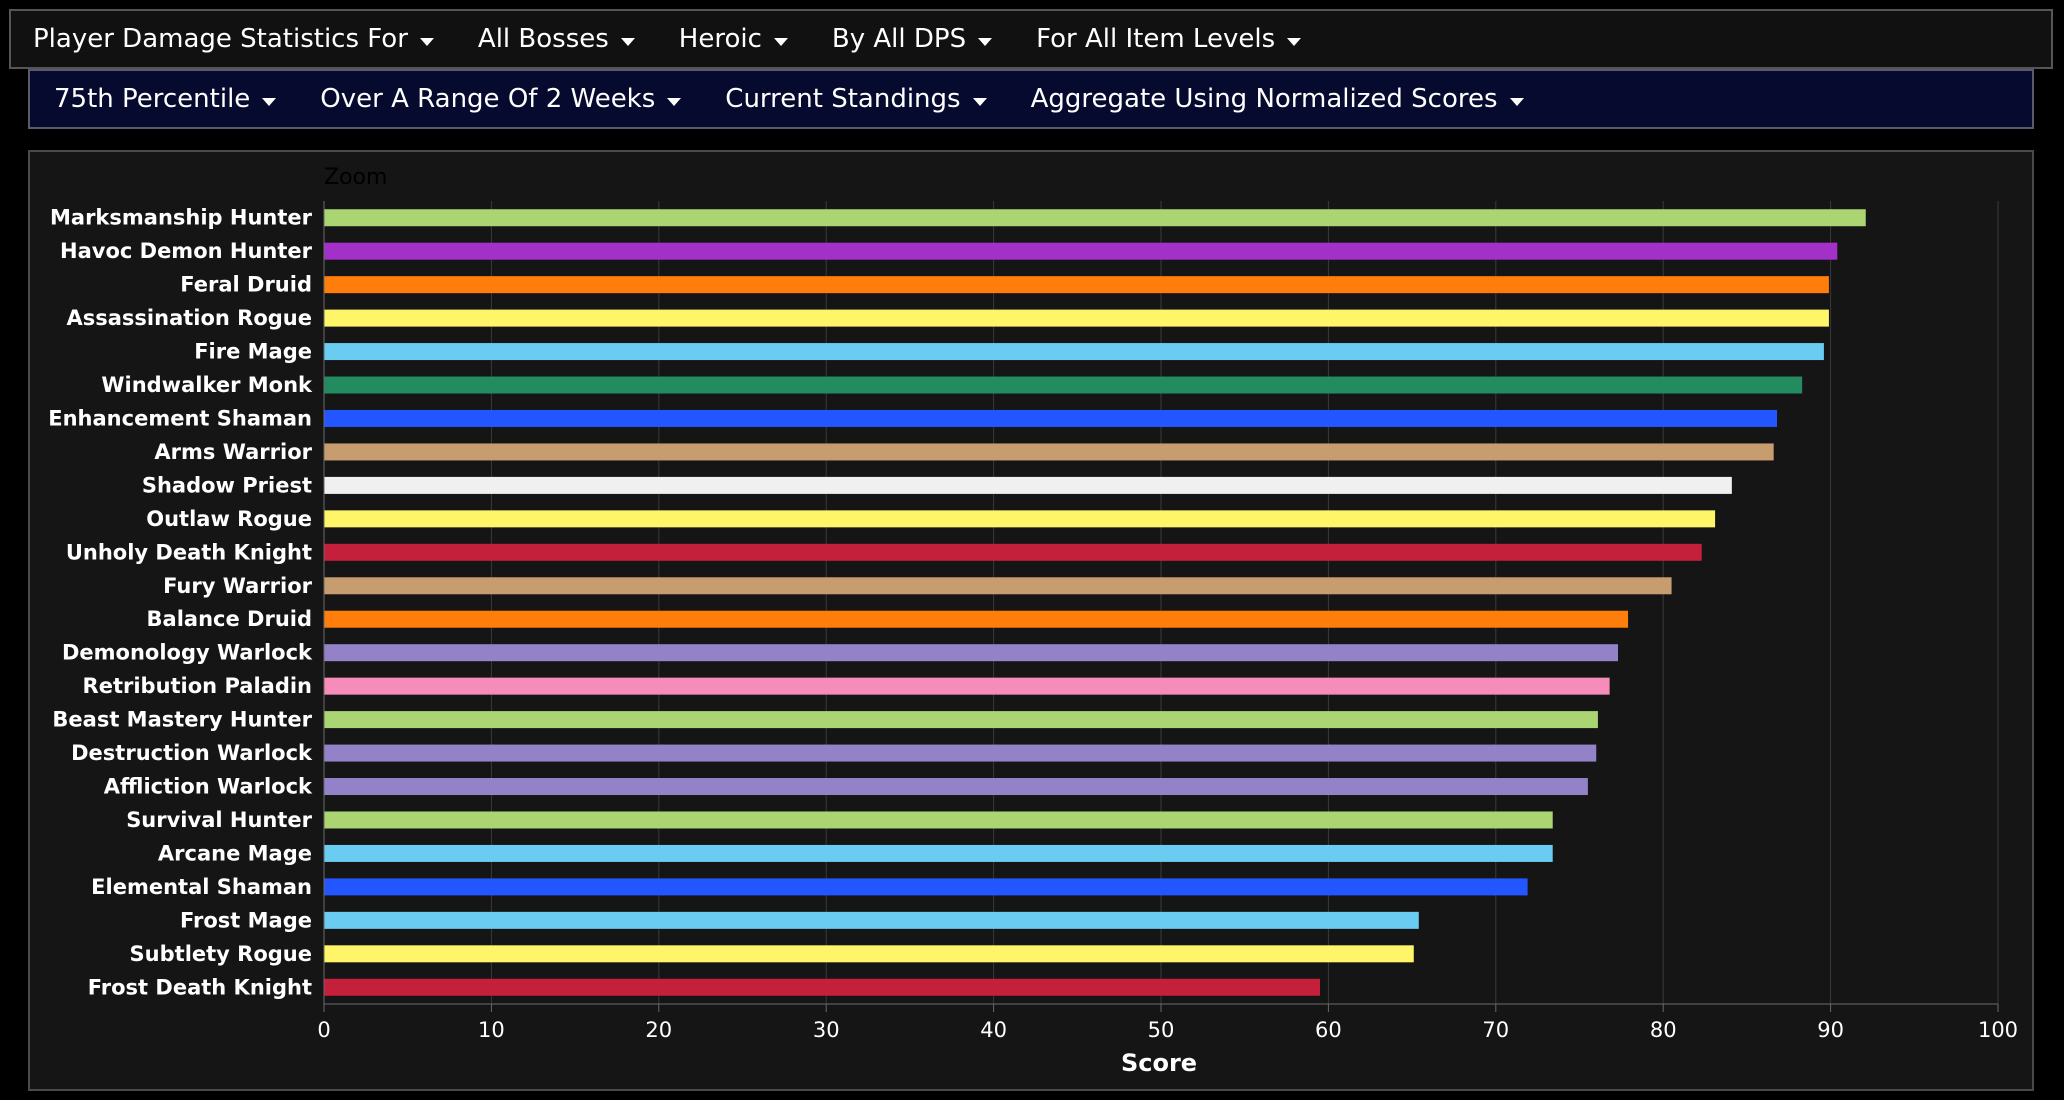 The image size is (2064, 1100). I want to click on range-dropdown-3: Aggregate Using Normalized Scores, so click(1277, 99).